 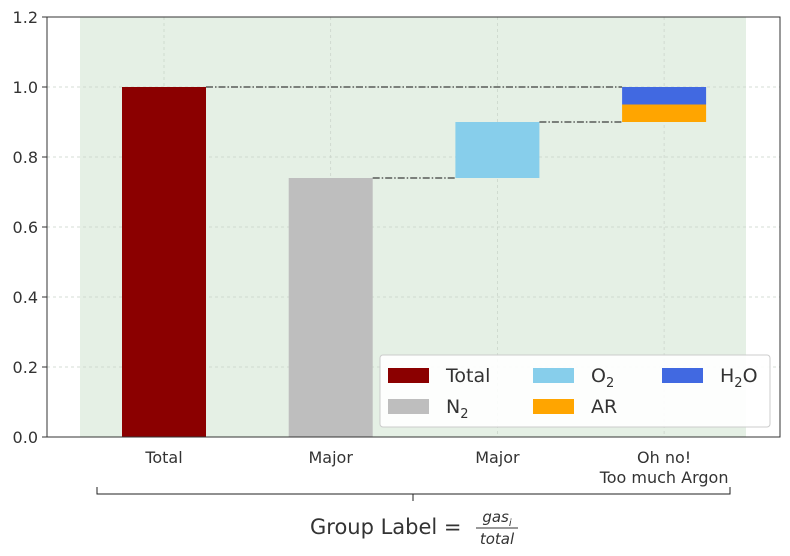 What do you see at coordinates (467, 376) in the screenshot?
I see `legend-label-total: Total` at bounding box center [467, 376].